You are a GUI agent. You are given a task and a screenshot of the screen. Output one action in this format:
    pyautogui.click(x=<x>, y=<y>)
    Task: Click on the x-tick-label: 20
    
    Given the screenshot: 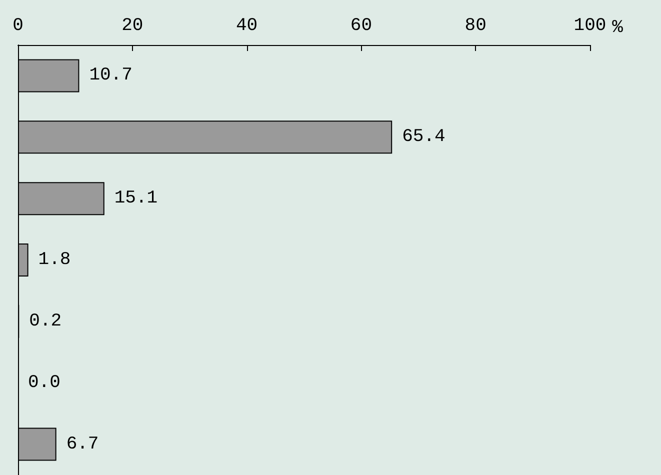 What is the action you would take?
    pyautogui.click(x=133, y=26)
    